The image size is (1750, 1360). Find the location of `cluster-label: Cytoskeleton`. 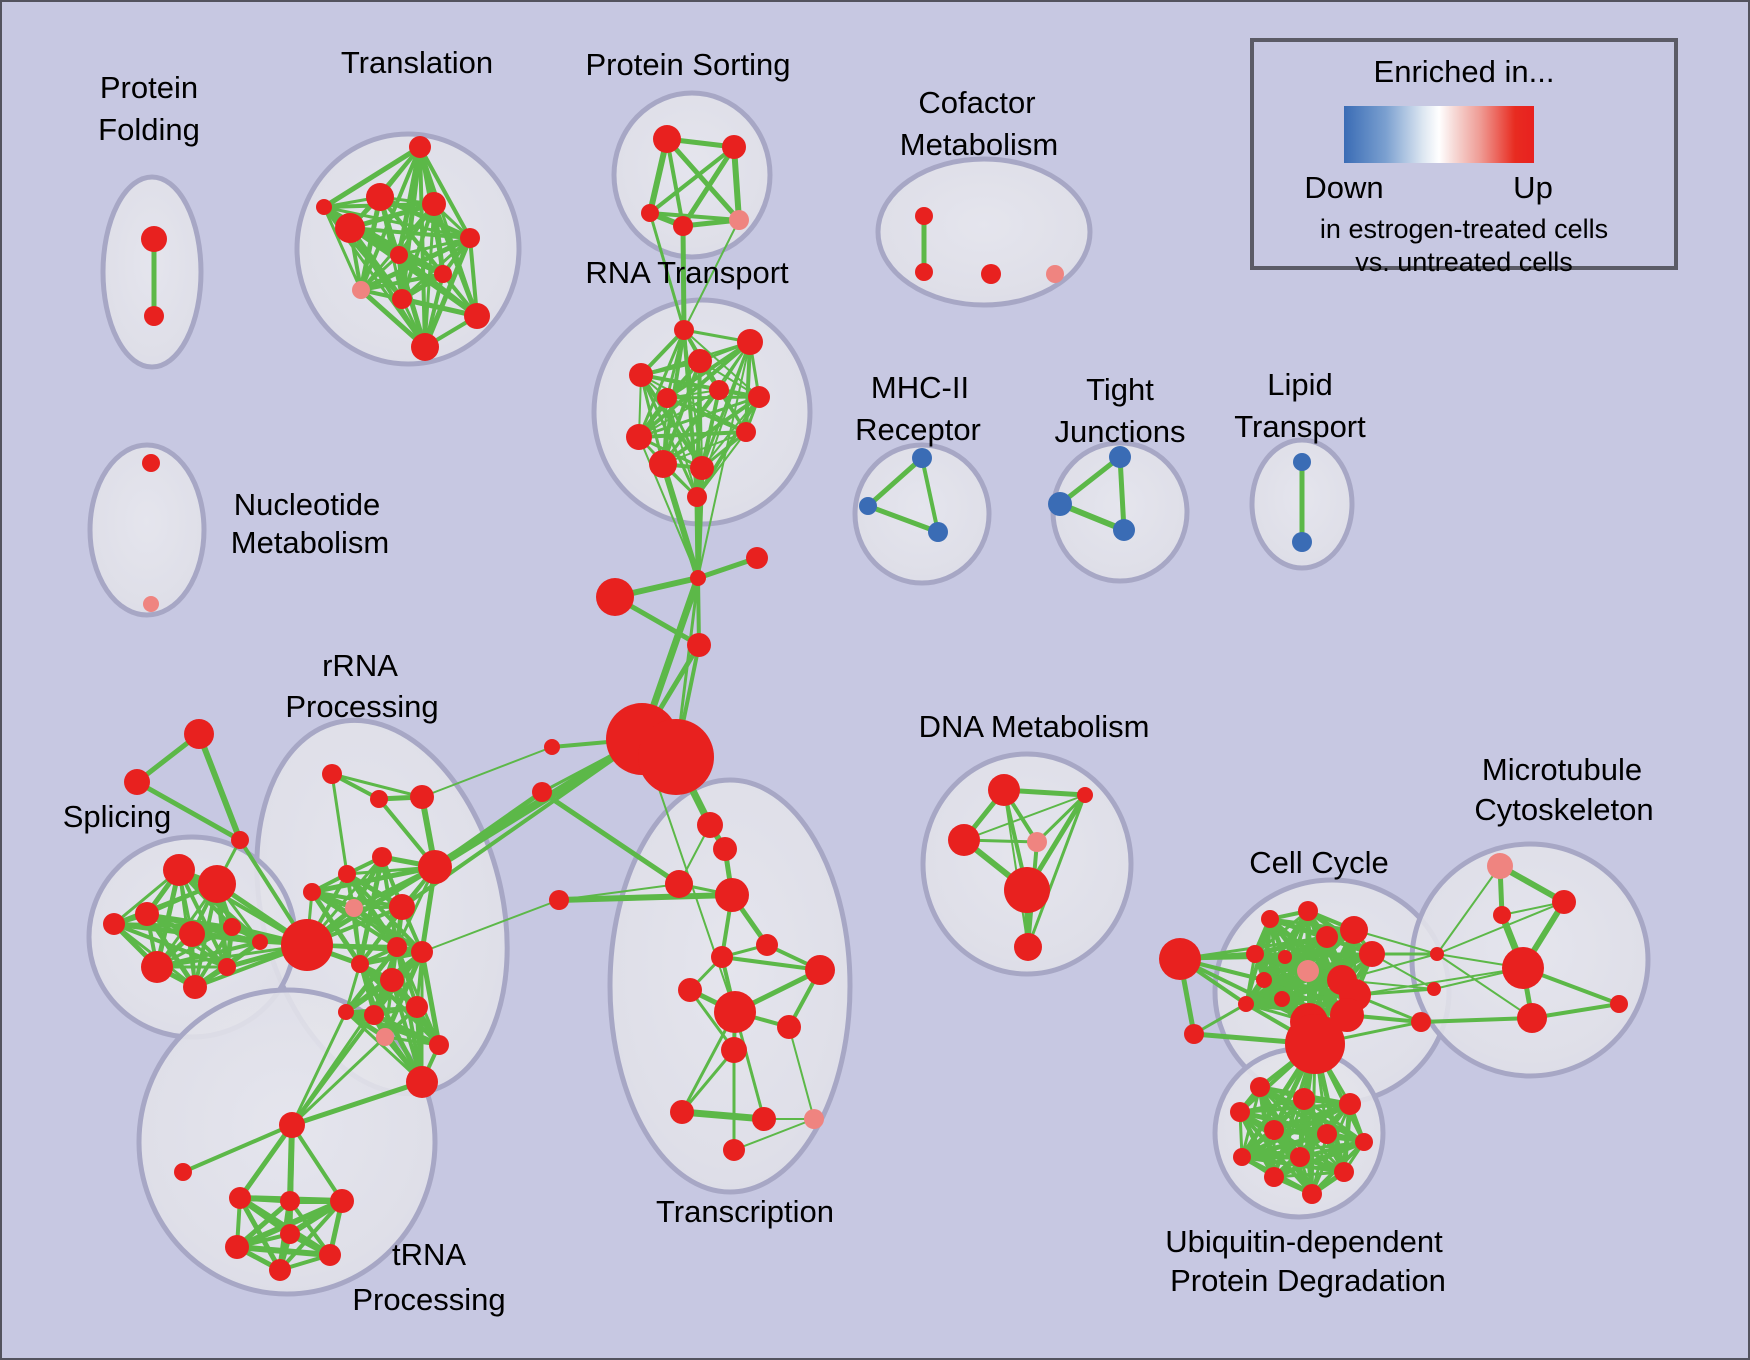

cluster-label: Cytoskeleton is located at coordinates (1563, 809).